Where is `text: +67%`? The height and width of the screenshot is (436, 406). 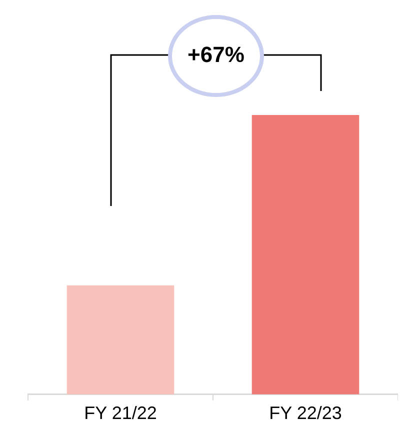 text: +67% is located at coordinates (216, 55).